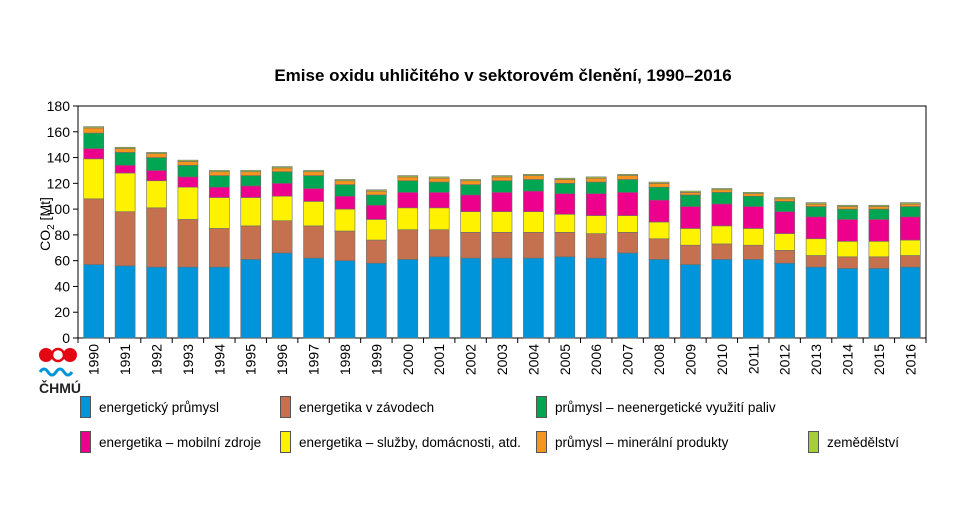 This screenshot has width=976, height=510. What do you see at coordinates (659, 359) in the screenshot?
I see `x-tick-label: 2008` at bounding box center [659, 359].